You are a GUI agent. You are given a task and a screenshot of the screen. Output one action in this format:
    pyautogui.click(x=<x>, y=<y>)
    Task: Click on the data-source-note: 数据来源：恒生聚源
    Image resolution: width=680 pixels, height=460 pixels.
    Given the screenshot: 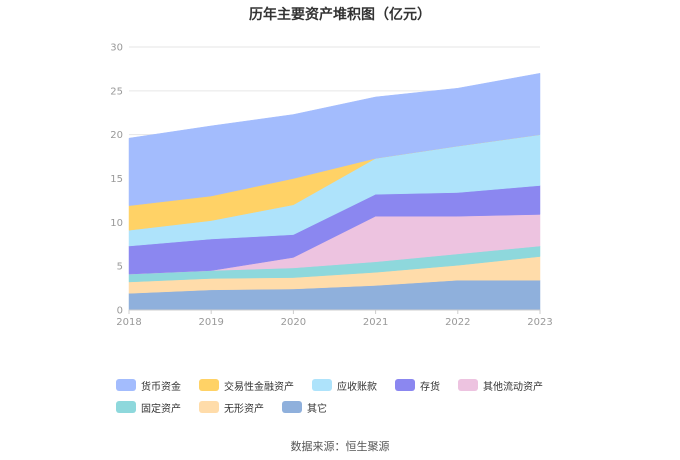 What is the action you would take?
    pyautogui.click(x=340, y=446)
    